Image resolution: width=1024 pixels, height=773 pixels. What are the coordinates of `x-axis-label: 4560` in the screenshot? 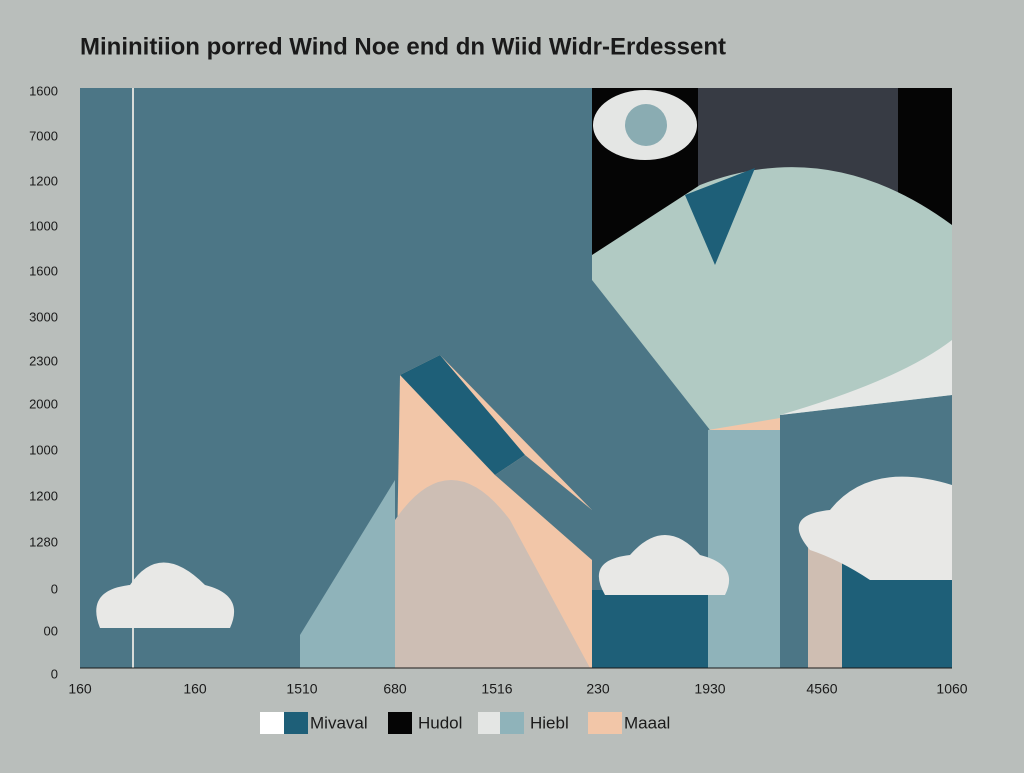 It's located at (821, 689).